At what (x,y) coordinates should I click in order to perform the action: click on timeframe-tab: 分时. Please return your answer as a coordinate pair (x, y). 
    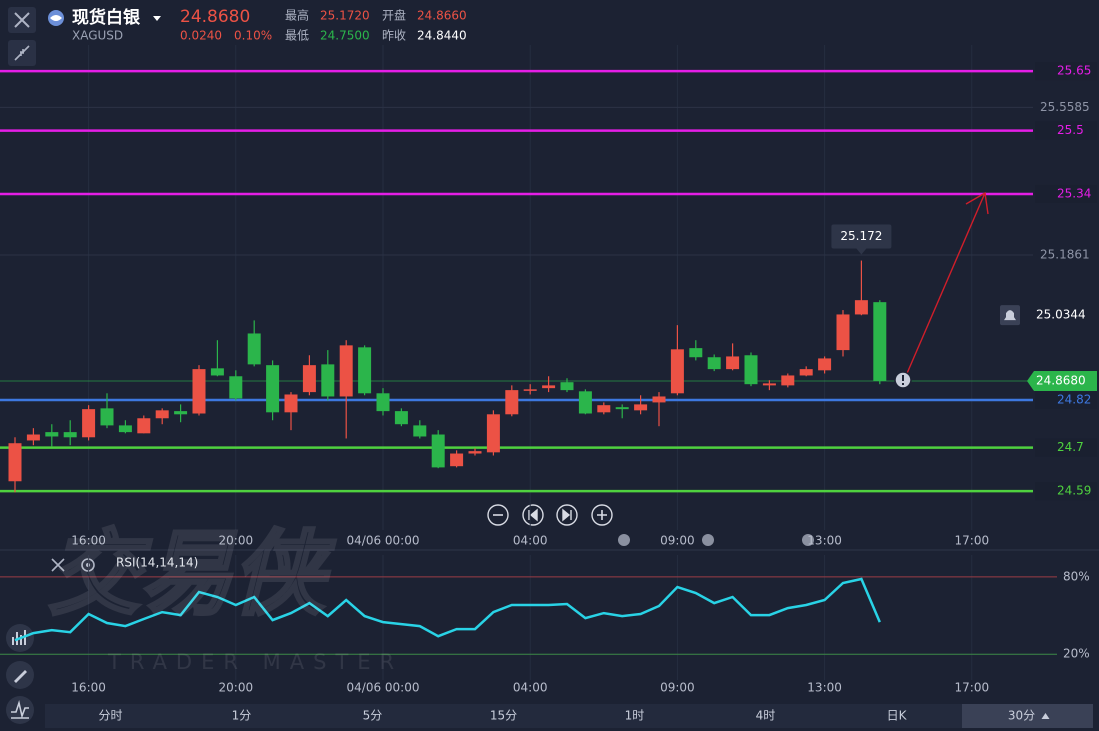
    Looking at the image, I should click on (110, 716).